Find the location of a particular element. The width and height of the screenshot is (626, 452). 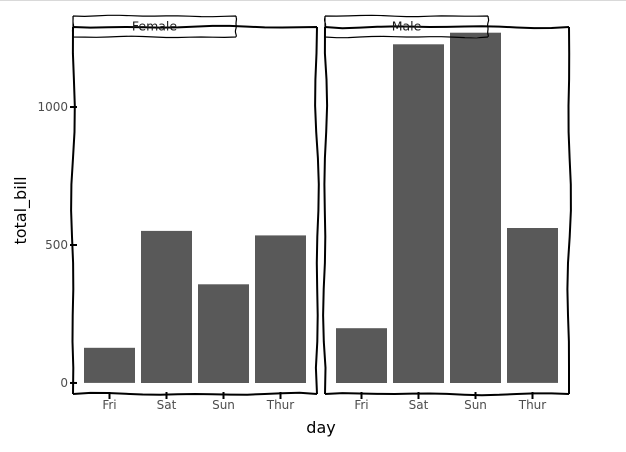

strip-label: Male is located at coordinates (407, 26).